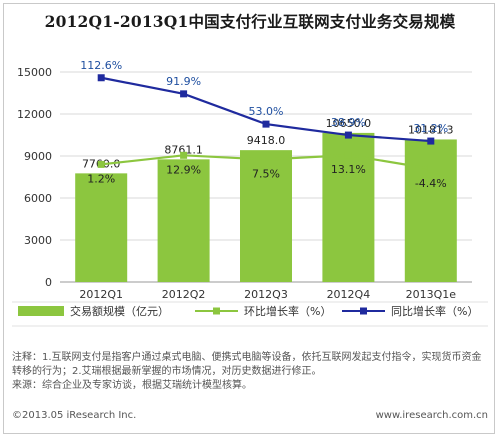 This screenshot has height=439, width=500. I want to click on legend-label: 环比增长率（%）, so click(287, 311).